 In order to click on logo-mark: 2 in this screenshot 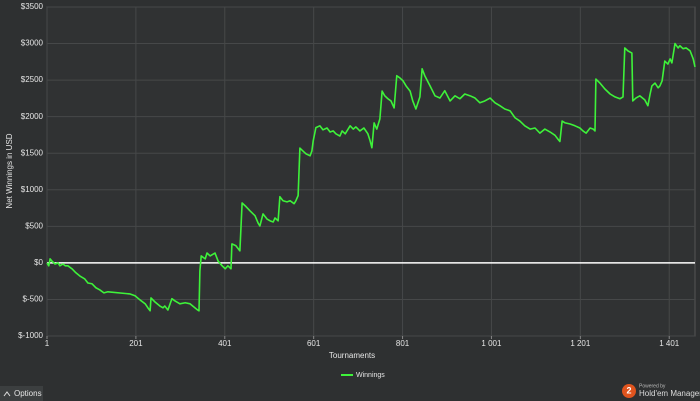, I will do `click(628, 390)`.